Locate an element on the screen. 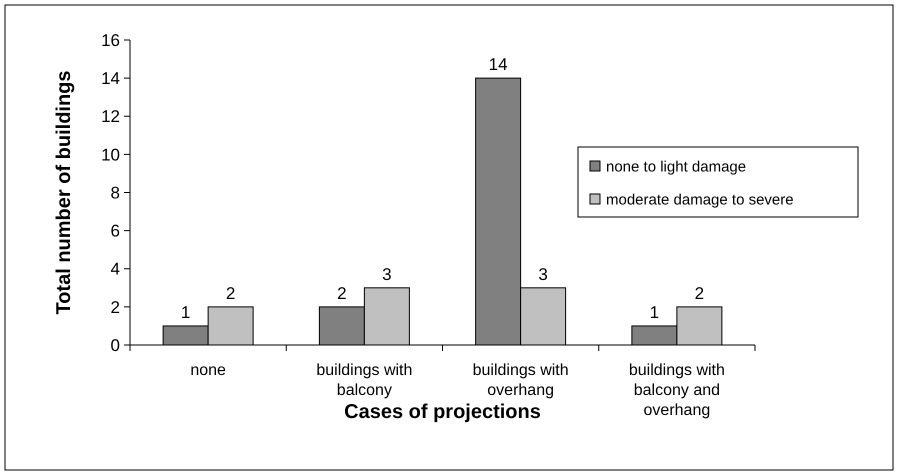 The image size is (898, 475). y-tick-label: 10 is located at coordinates (110, 154).